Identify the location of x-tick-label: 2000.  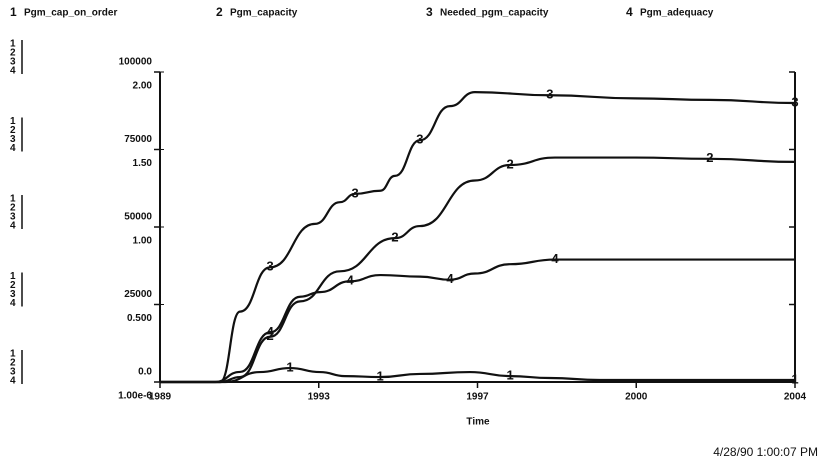
(636, 397).